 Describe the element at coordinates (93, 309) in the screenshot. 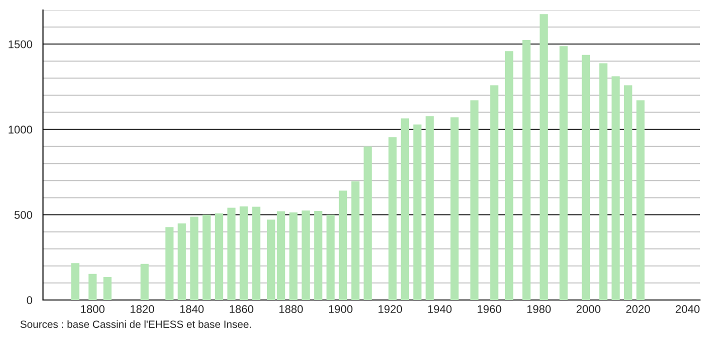

I see `x-tick-label: 1800` at that location.